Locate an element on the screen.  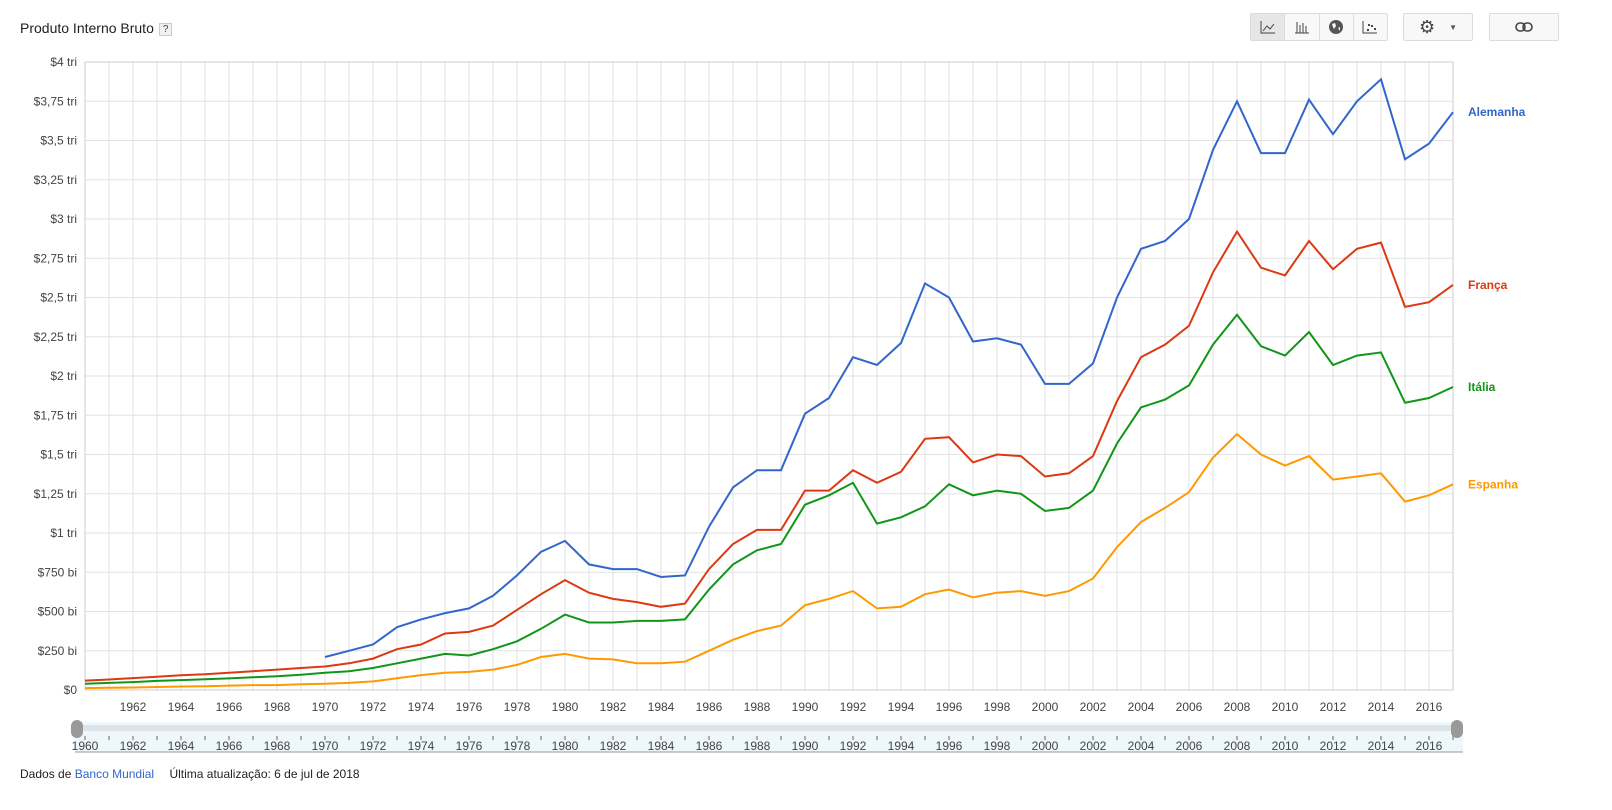
link-icon is located at coordinates (1524, 27).